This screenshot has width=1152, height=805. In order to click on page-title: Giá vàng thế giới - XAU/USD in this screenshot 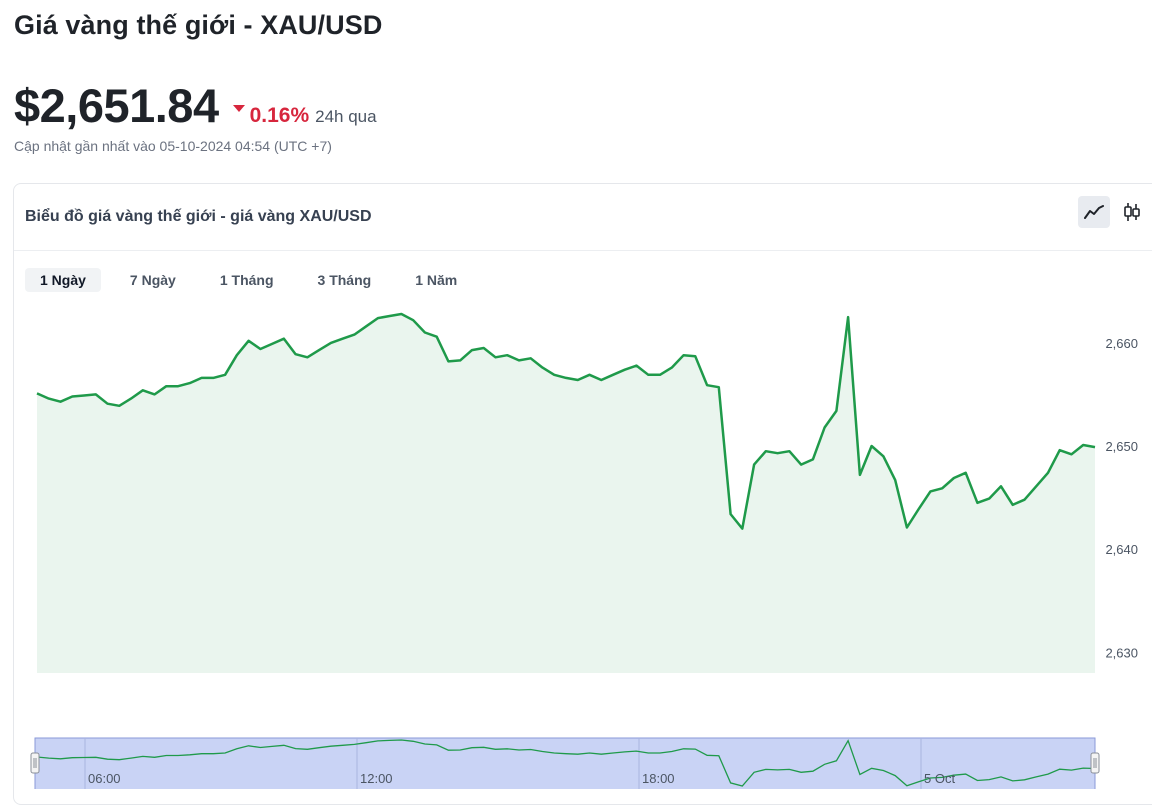, I will do `click(198, 25)`.